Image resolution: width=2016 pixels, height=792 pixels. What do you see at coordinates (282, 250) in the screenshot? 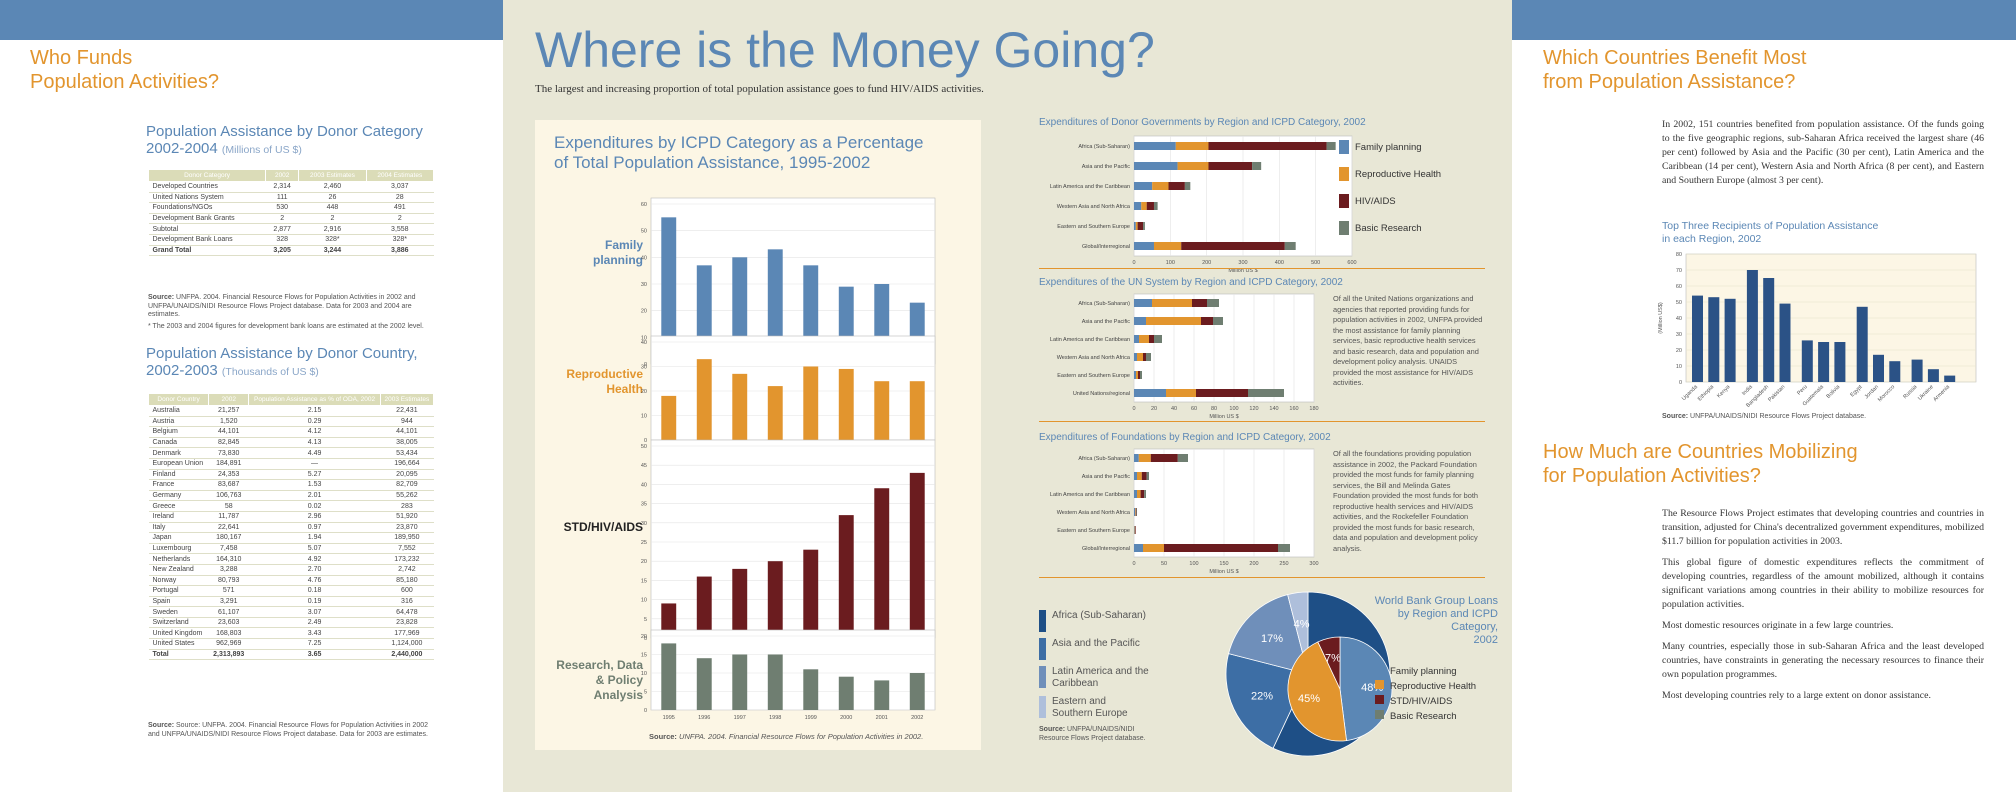
I see `table-cell: 3,205` at bounding box center [282, 250].